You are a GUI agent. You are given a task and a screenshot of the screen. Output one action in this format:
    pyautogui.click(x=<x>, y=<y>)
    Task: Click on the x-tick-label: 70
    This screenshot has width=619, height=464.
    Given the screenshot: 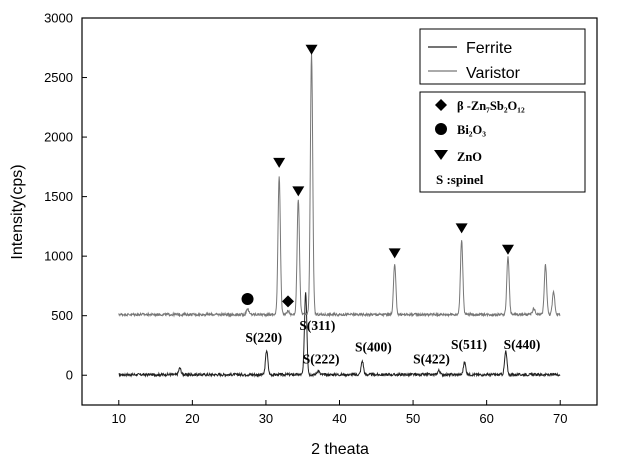 What is the action you would take?
    pyautogui.click(x=560, y=418)
    